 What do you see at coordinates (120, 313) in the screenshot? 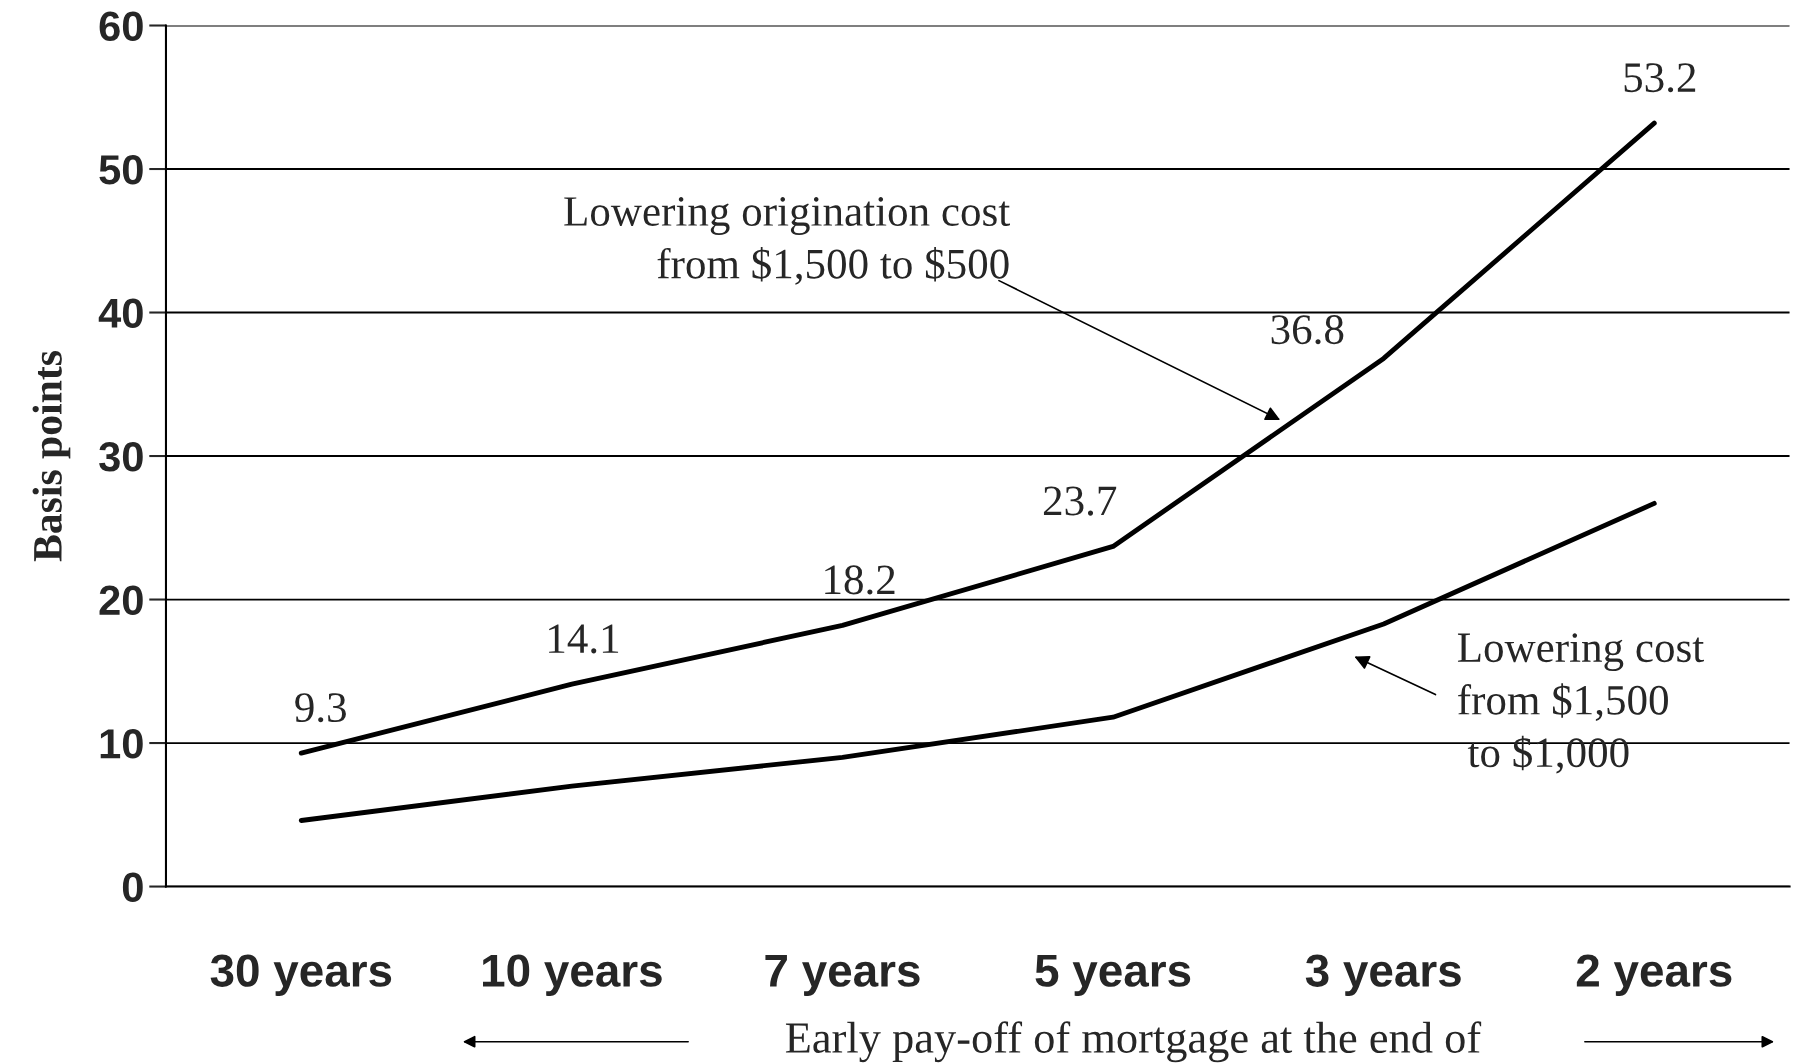
I see `y-tick-label: 40` at bounding box center [120, 313].